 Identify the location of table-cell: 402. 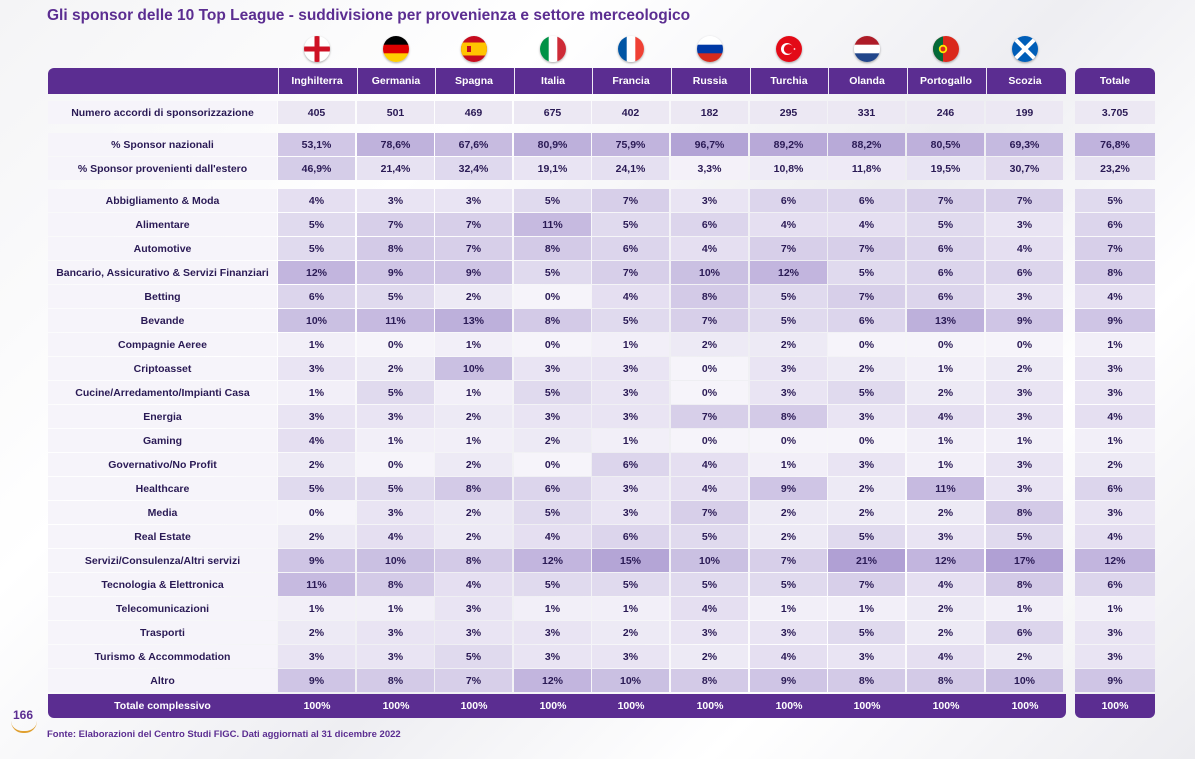
(630, 112).